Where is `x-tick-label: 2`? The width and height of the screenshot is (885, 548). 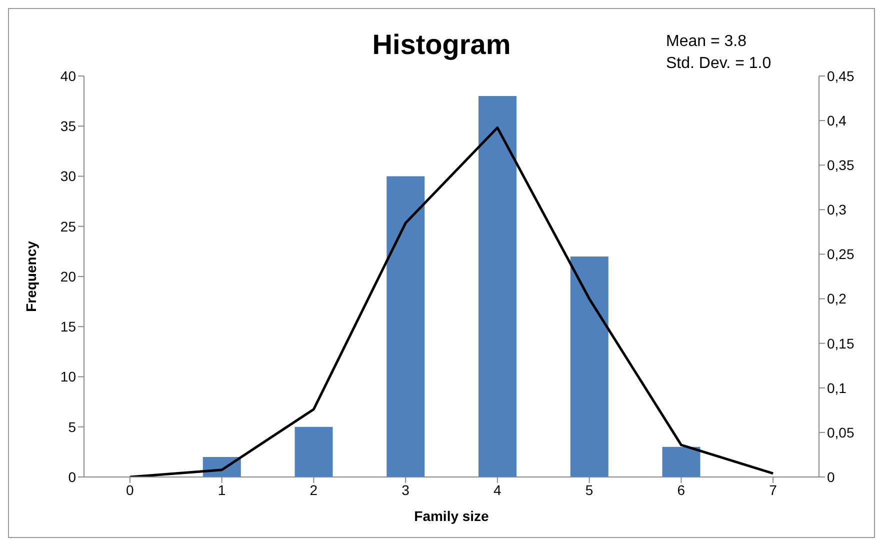 x-tick-label: 2 is located at coordinates (314, 490).